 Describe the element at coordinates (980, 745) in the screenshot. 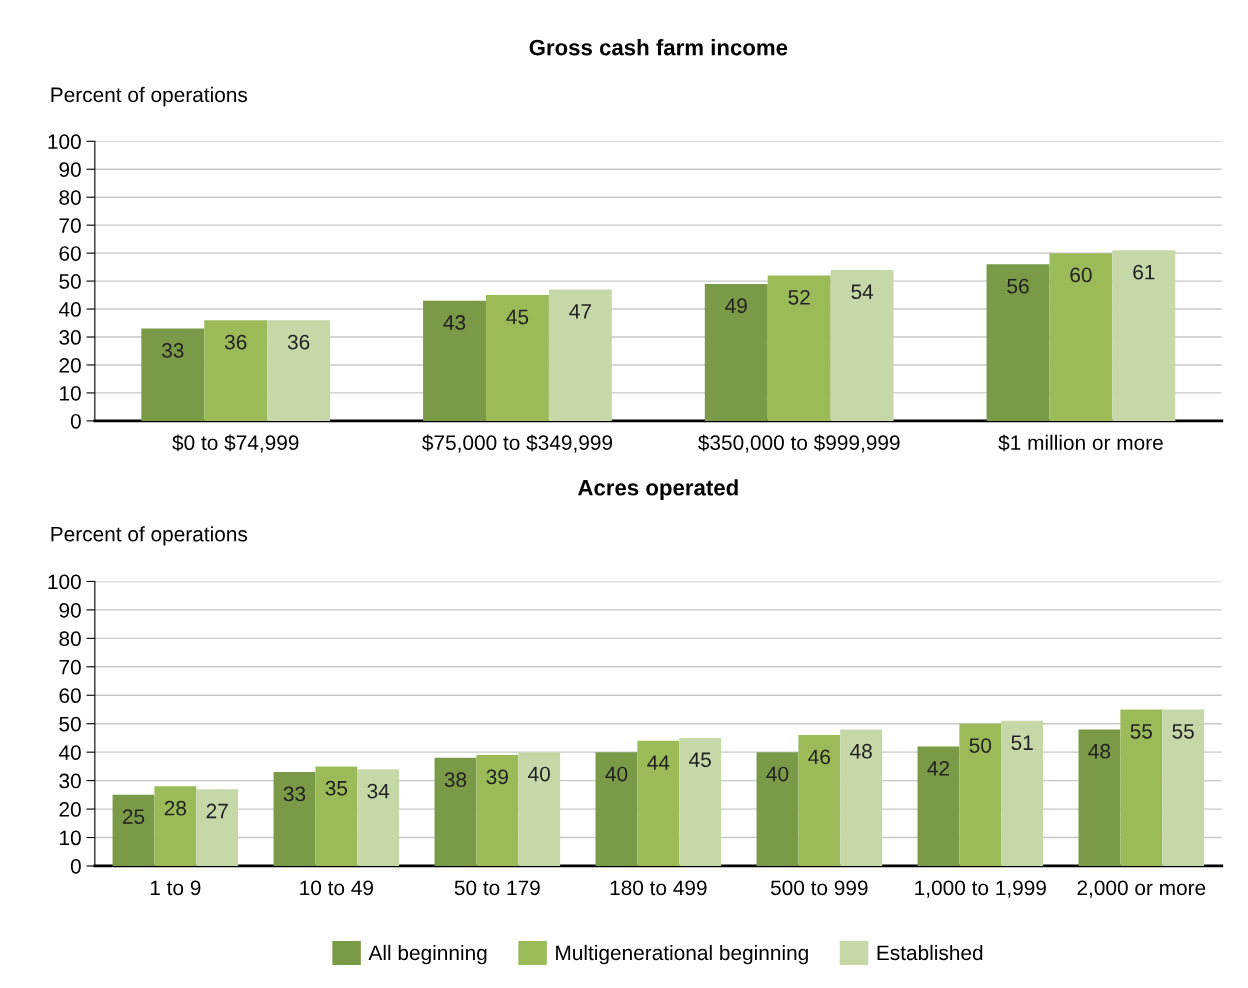

I see `data-label: 50` at that location.